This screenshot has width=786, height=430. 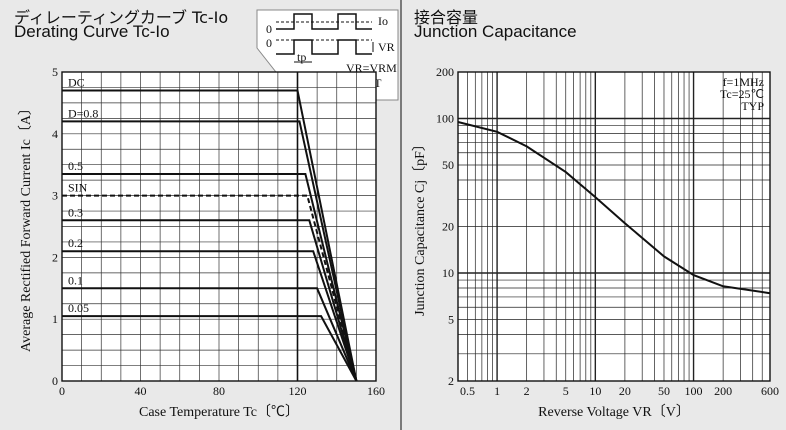 I want to click on x-tick-label: 10, so click(x=595, y=391).